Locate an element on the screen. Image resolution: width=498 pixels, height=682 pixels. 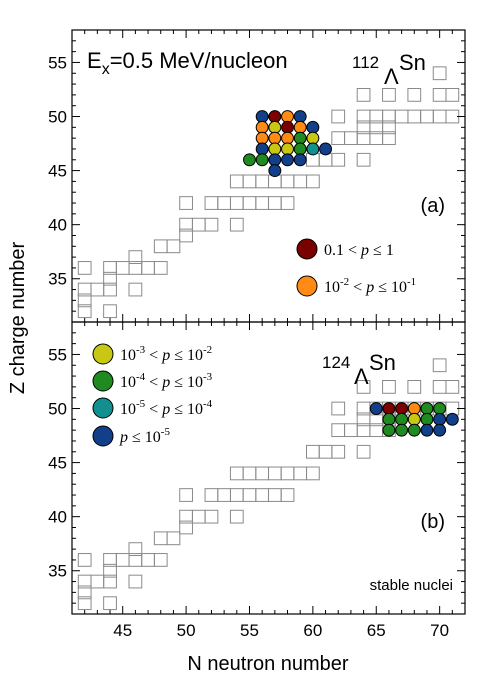
fragment-point-yellow is located at coordinates (275, 149).